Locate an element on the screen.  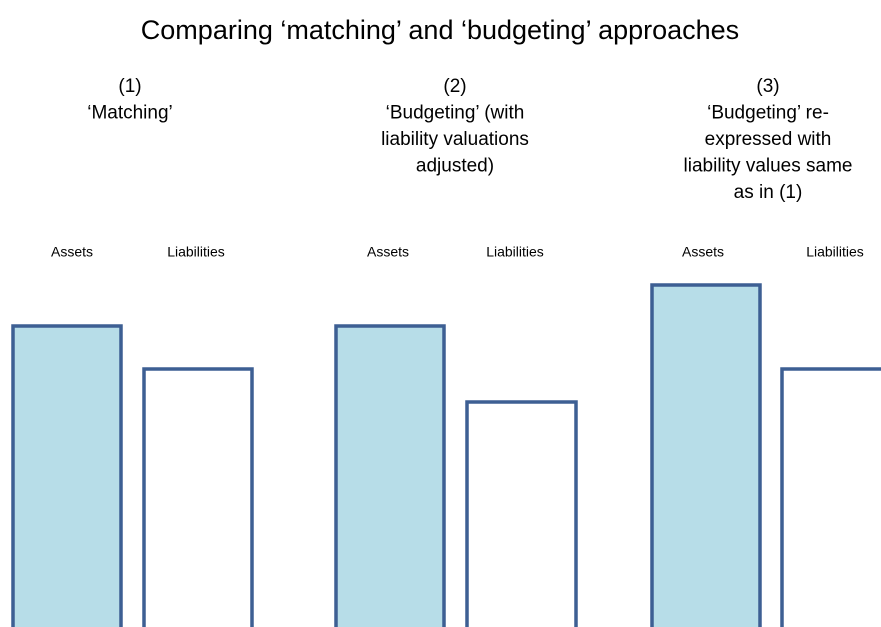
panel-heading: (1) is located at coordinates (129, 86).